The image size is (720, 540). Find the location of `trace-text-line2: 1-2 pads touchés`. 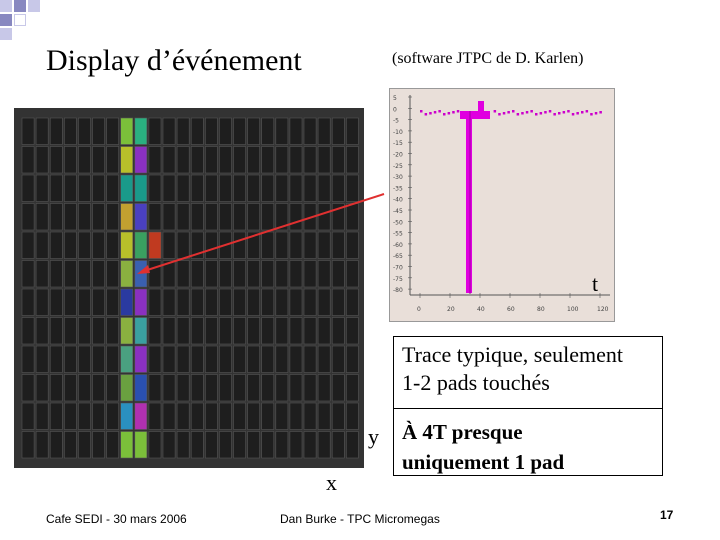

trace-text-line2: 1-2 pads touchés is located at coordinates (476, 382).